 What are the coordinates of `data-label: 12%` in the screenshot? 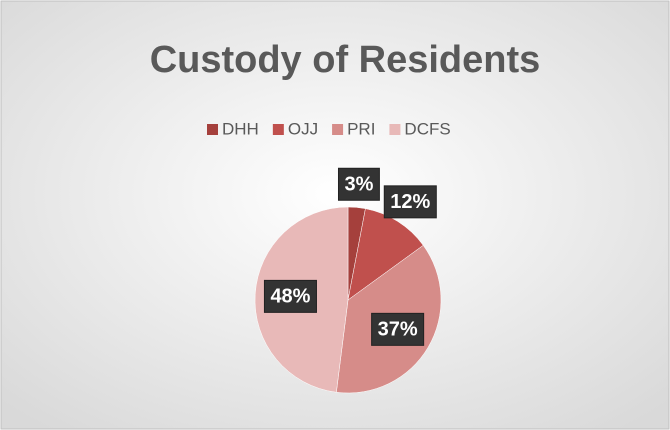 It's located at (410, 202).